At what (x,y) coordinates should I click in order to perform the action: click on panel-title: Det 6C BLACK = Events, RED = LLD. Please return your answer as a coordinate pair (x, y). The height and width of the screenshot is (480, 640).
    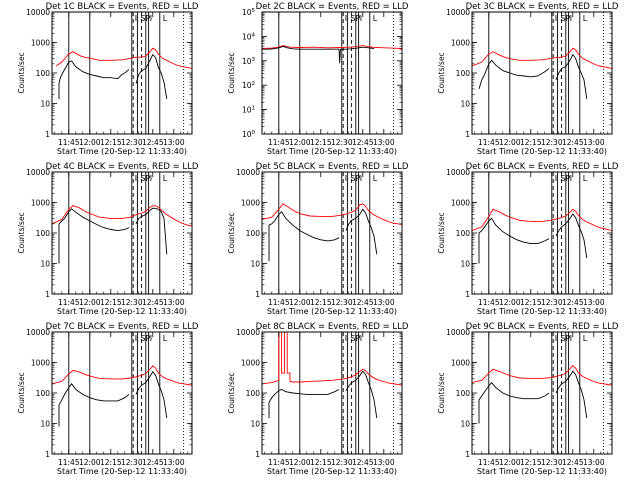
    Looking at the image, I should click on (542, 167).